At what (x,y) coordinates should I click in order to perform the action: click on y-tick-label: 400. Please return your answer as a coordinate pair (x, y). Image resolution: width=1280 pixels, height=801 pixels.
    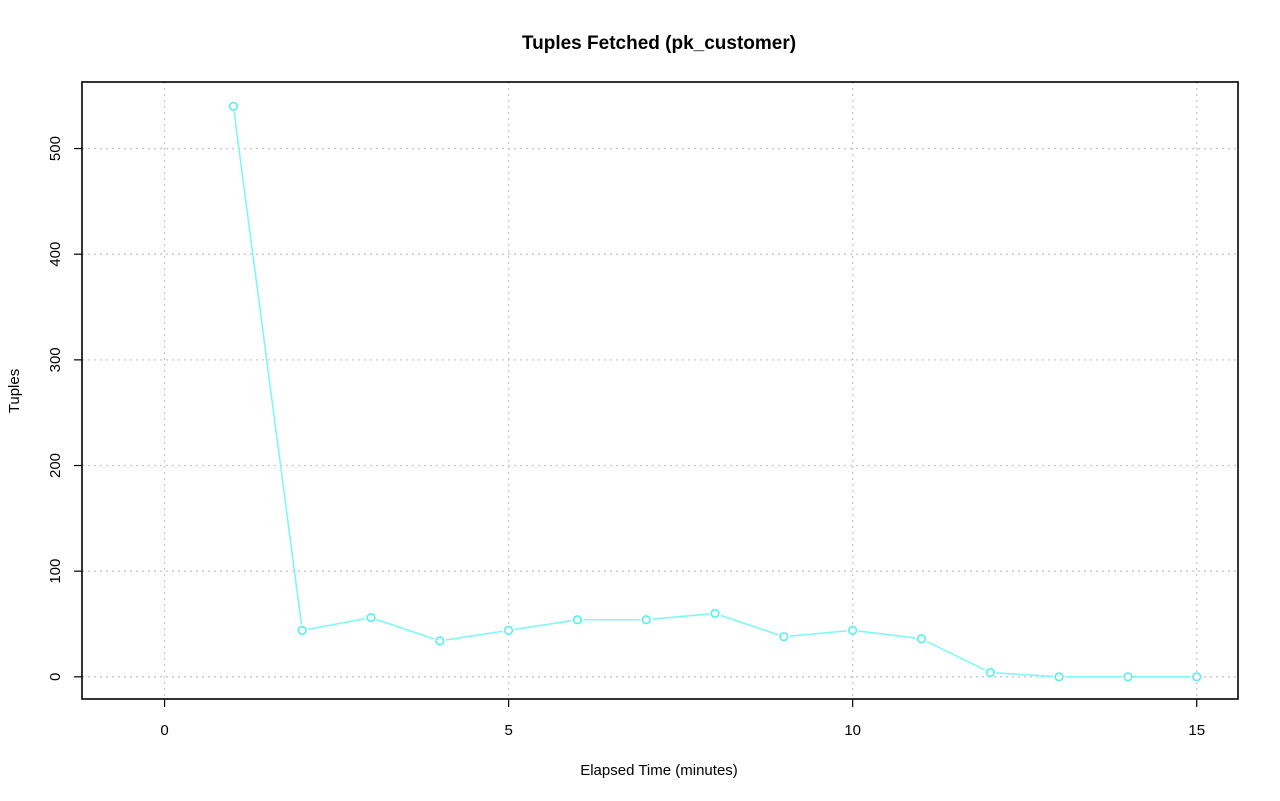
    Looking at the image, I should click on (55, 254).